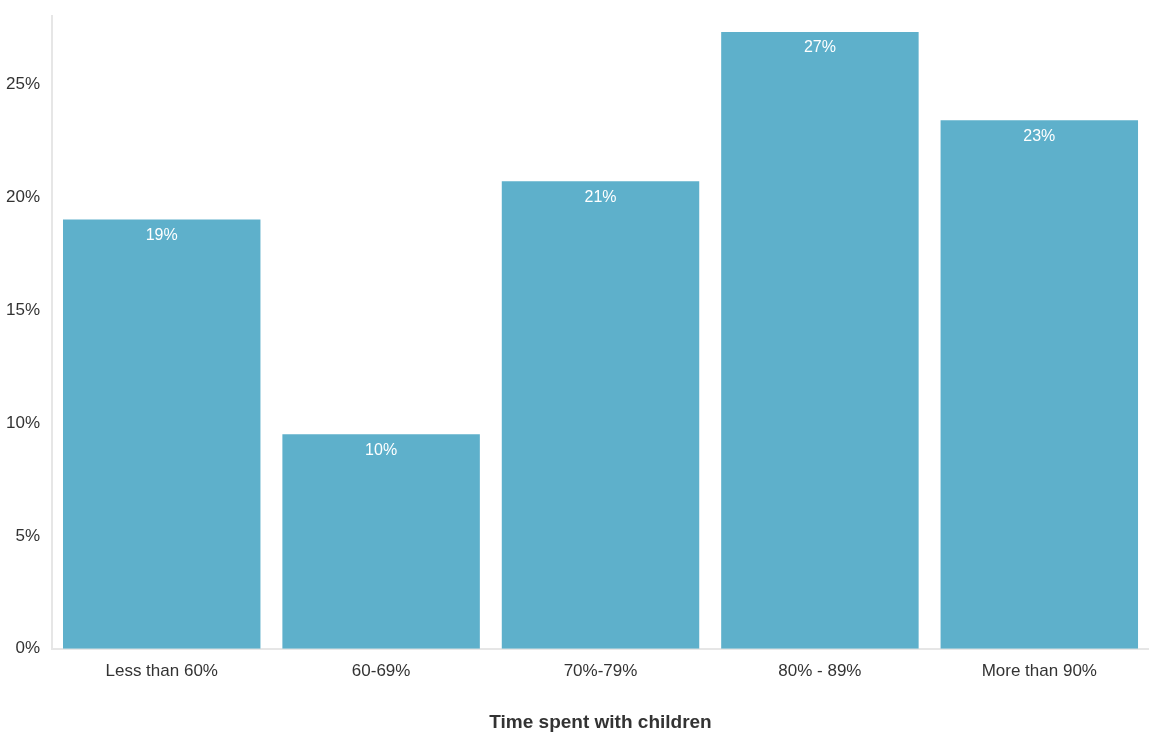 The image size is (1149, 742). What do you see at coordinates (819, 47) in the screenshot?
I see `data-label: 27%` at bounding box center [819, 47].